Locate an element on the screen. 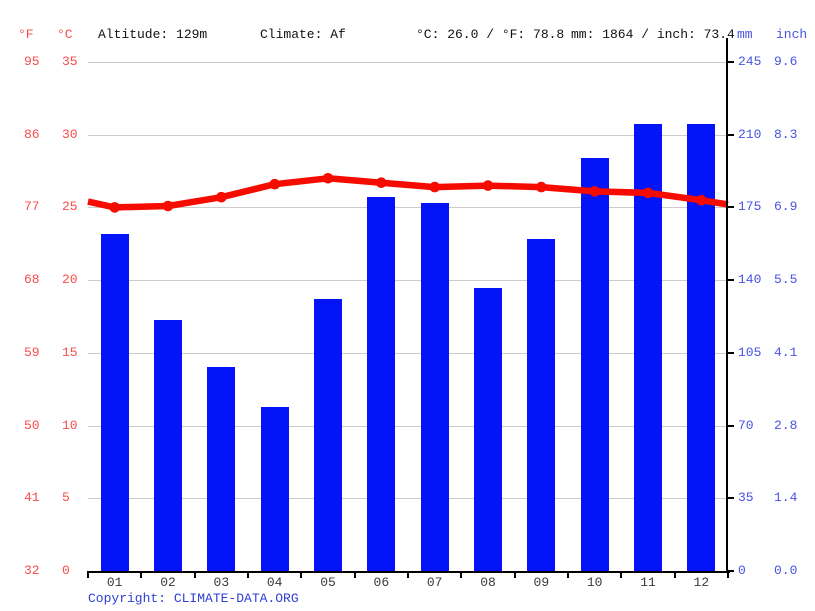 The image size is (815, 611). month-label: 07 is located at coordinates (434, 582).